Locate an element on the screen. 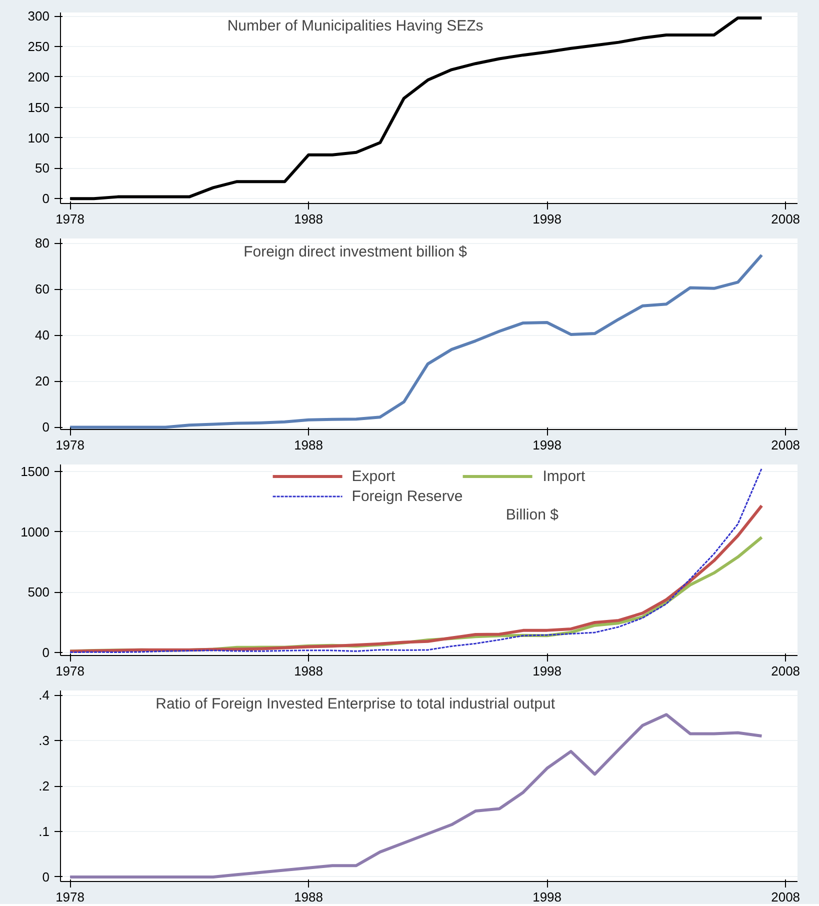 This screenshot has width=819, height=906. y-tick-label: 100 is located at coordinates (39, 138).